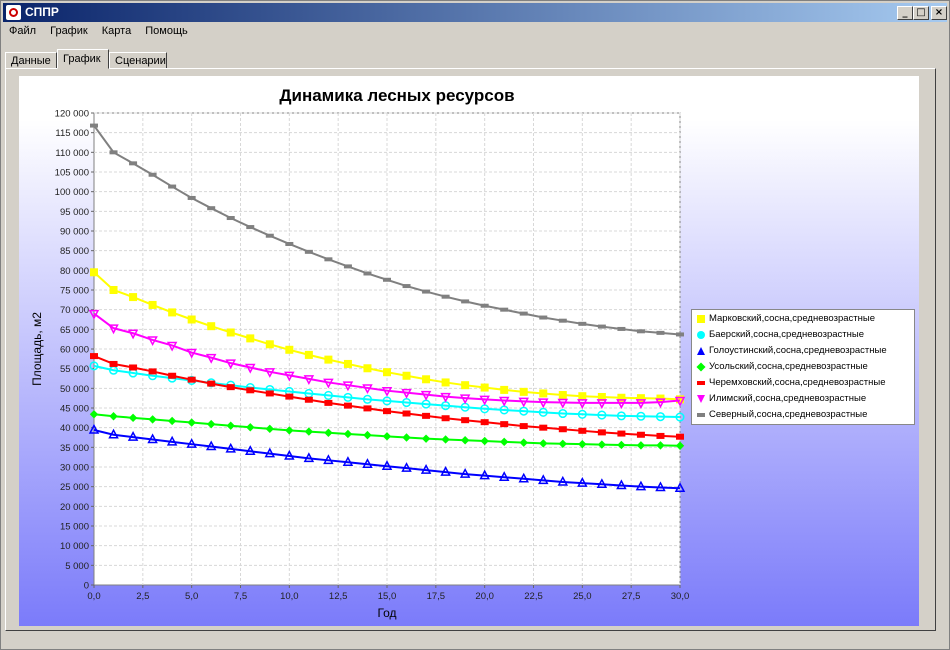 The height and width of the screenshot is (650, 950). Describe the element at coordinates (680, 596) in the screenshot. I see `x-tick-label: 30,0` at that location.